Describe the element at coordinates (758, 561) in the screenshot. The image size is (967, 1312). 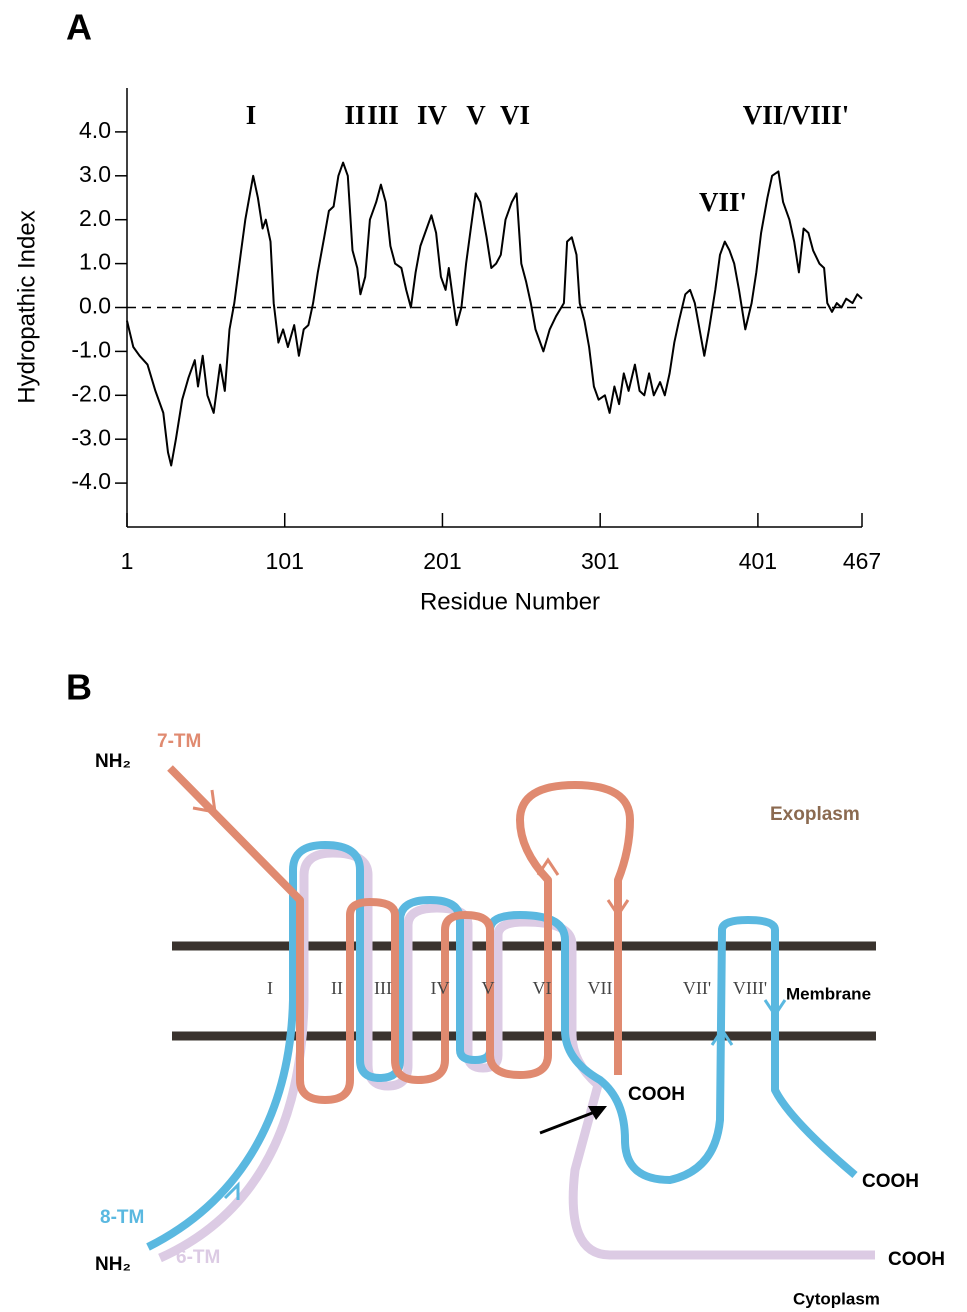
I see `x-tick-label: 401` at that location.